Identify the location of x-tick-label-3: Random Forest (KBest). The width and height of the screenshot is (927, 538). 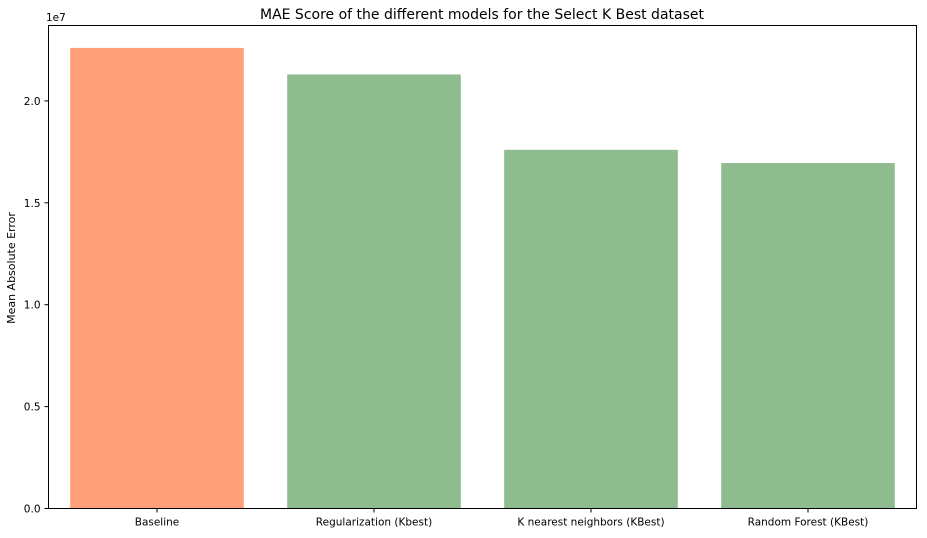
(808, 523).